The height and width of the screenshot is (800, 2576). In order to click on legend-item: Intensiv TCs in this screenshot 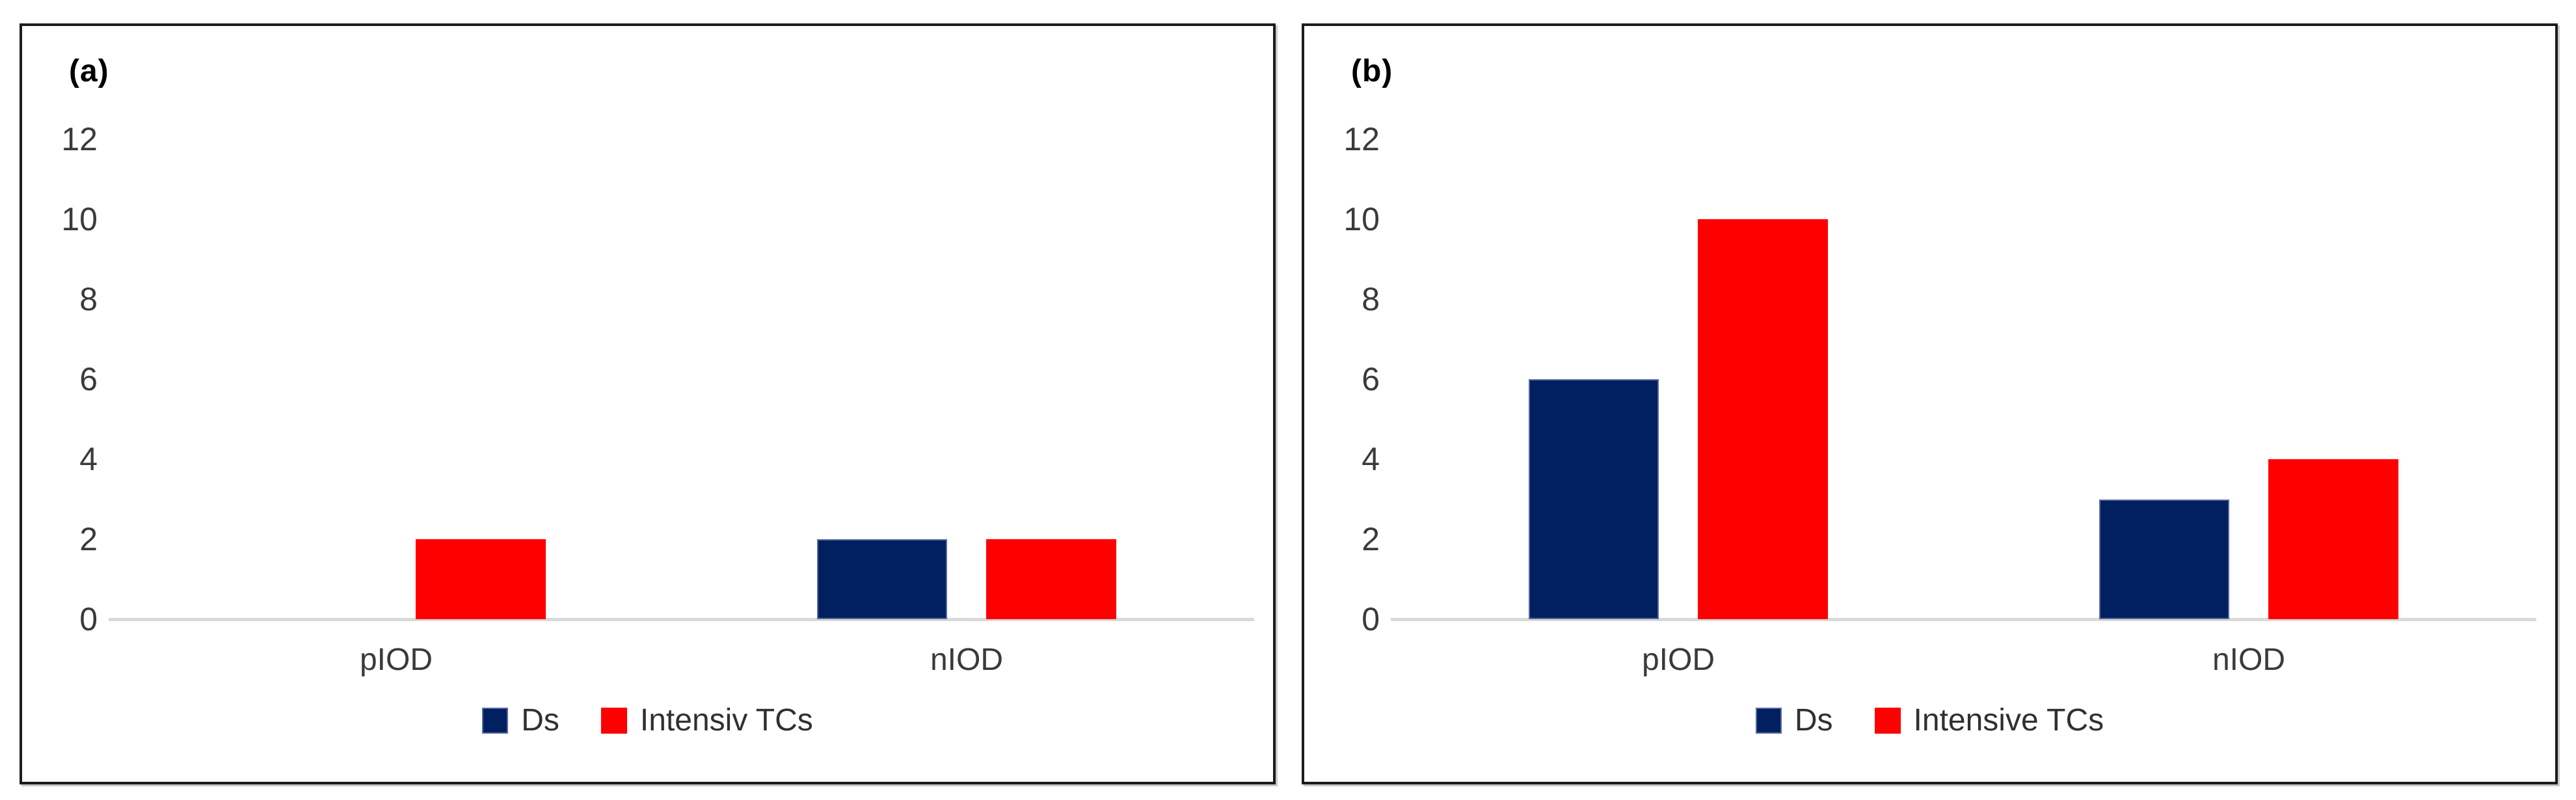, I will do `click(706, 720)`.